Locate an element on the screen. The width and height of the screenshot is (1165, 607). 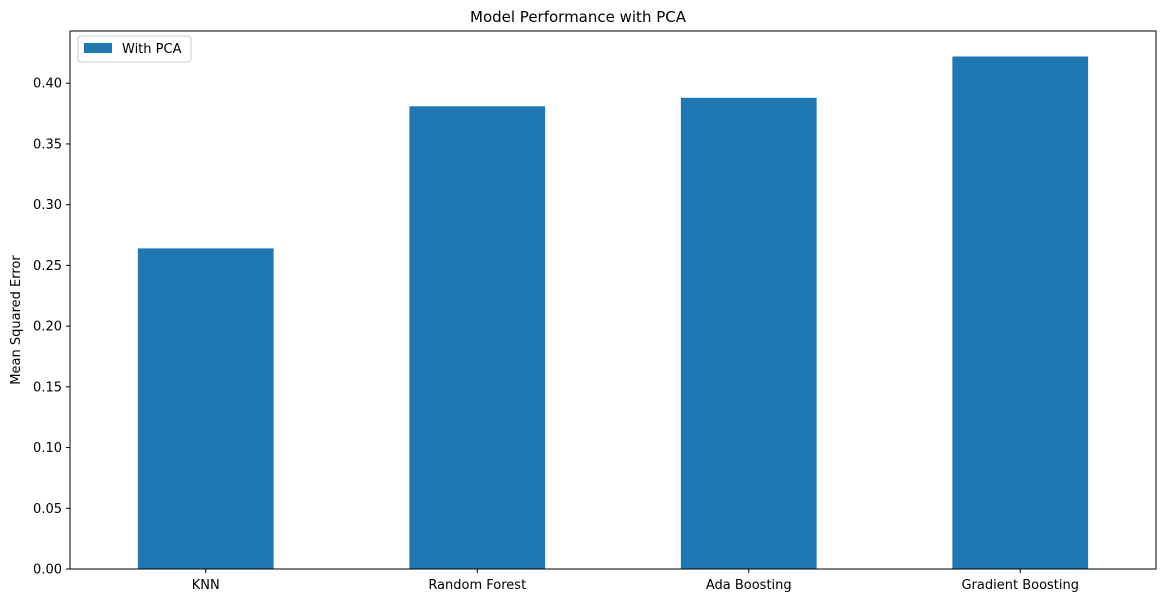
y-tick-label: 0.35 is located at coordinates (47, 144).